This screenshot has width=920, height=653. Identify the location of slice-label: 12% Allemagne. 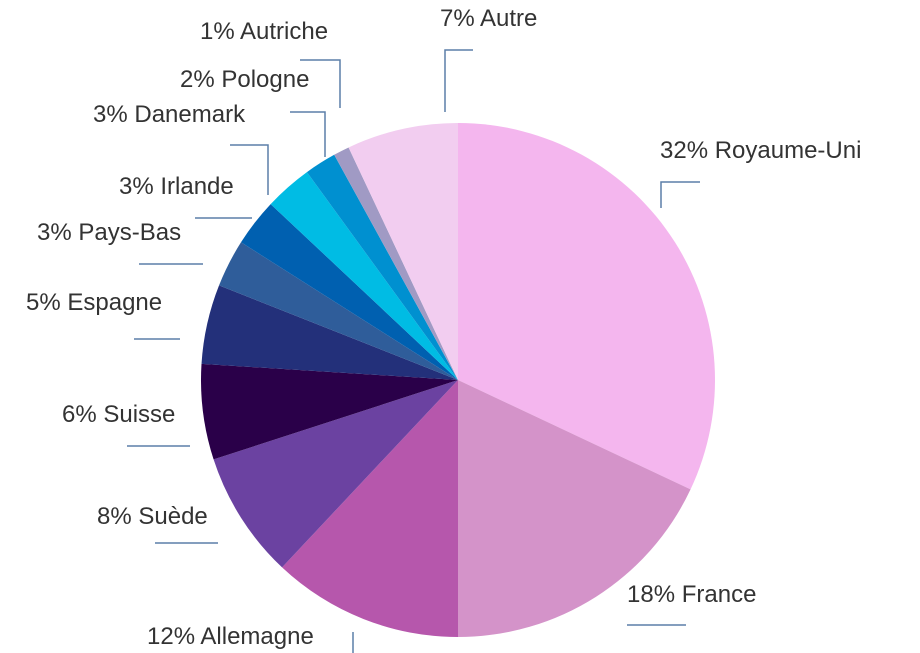
(230, 636).